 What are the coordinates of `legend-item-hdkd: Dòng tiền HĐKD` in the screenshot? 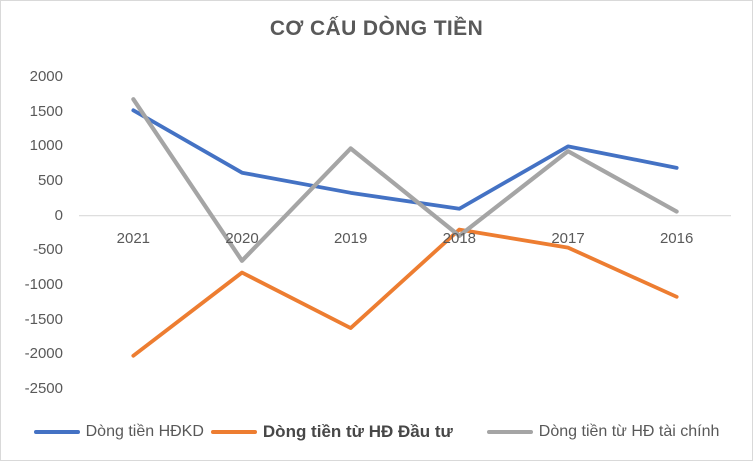 It's located at (118, 432).